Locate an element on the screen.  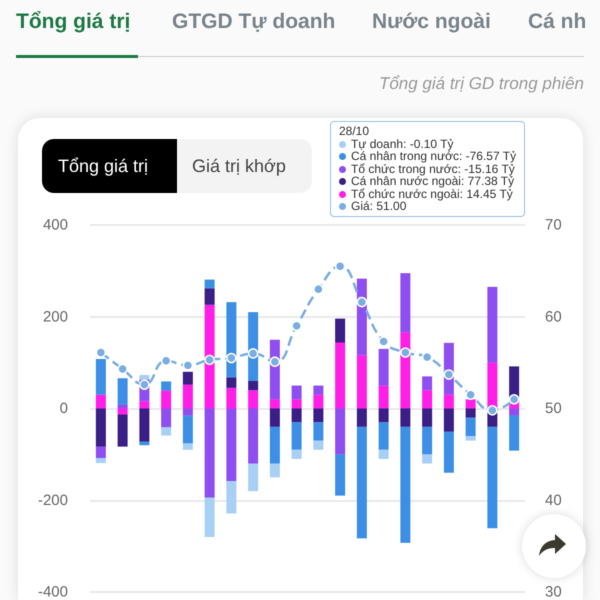
text: Giá: 51.00 is located at coordinates (379, 206).